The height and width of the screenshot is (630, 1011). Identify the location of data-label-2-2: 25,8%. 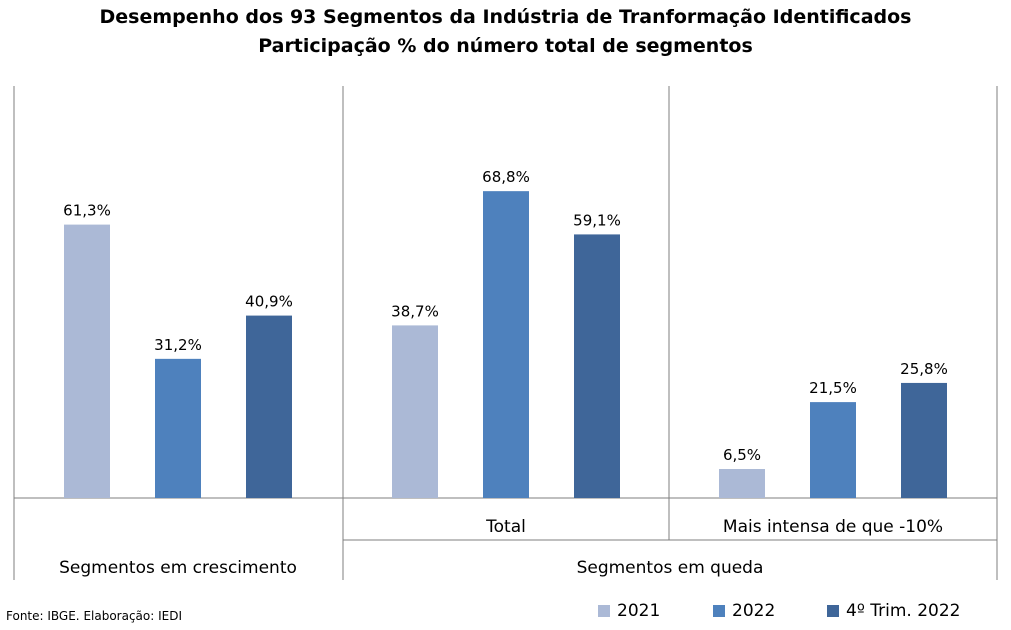
(924, 369).